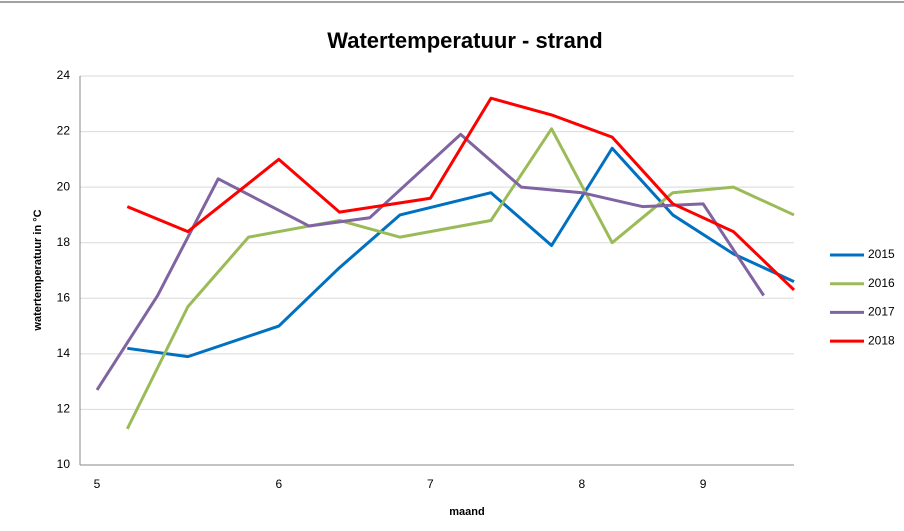  I want to click on chart-title: Watertemperatuur - strand, so click(464, 40).